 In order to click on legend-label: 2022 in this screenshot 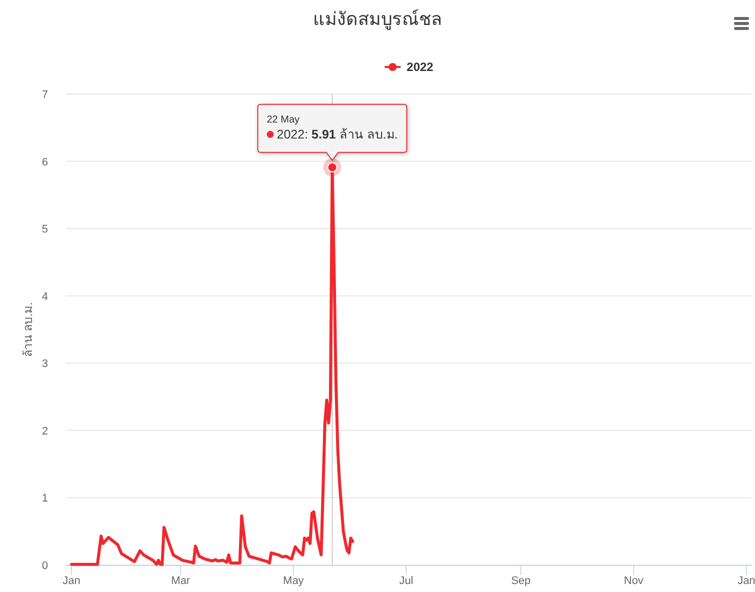, I will do `click(420, 67)`.